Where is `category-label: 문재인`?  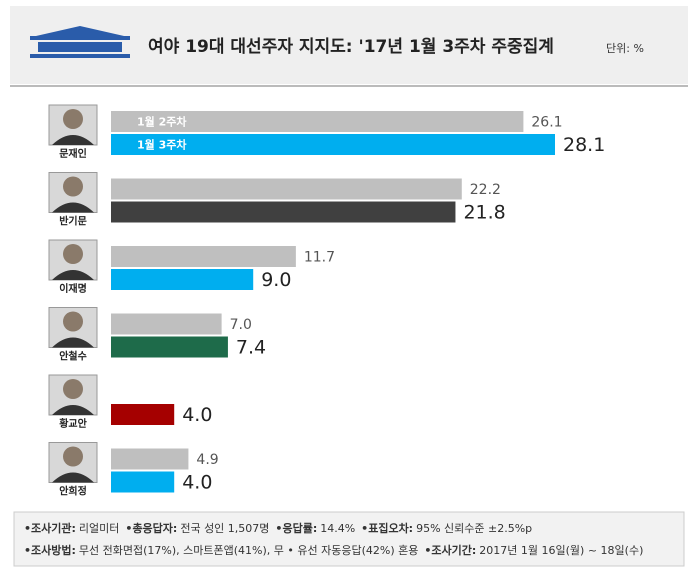 category-label: 문재인 is located at coordinates (73, 153).